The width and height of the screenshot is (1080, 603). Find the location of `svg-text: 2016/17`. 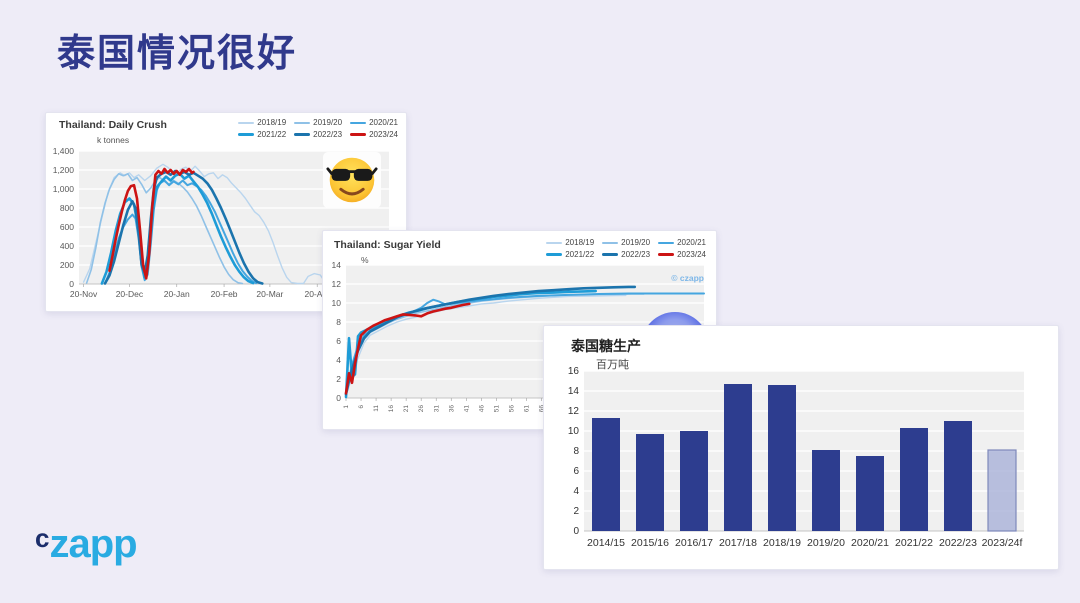

svg-text: 2016/17 is located at coordinates (694, 543).